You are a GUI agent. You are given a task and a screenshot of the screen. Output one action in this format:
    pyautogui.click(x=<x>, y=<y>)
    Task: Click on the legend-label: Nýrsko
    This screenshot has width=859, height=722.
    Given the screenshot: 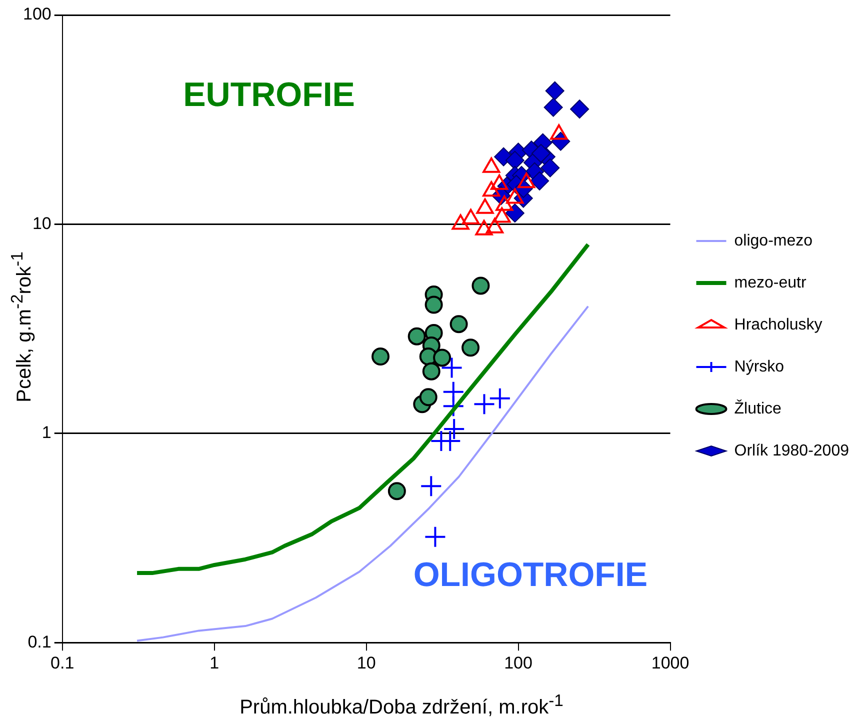 What is the action you would take?
    pyautogui.click(x=759, y=367)
    